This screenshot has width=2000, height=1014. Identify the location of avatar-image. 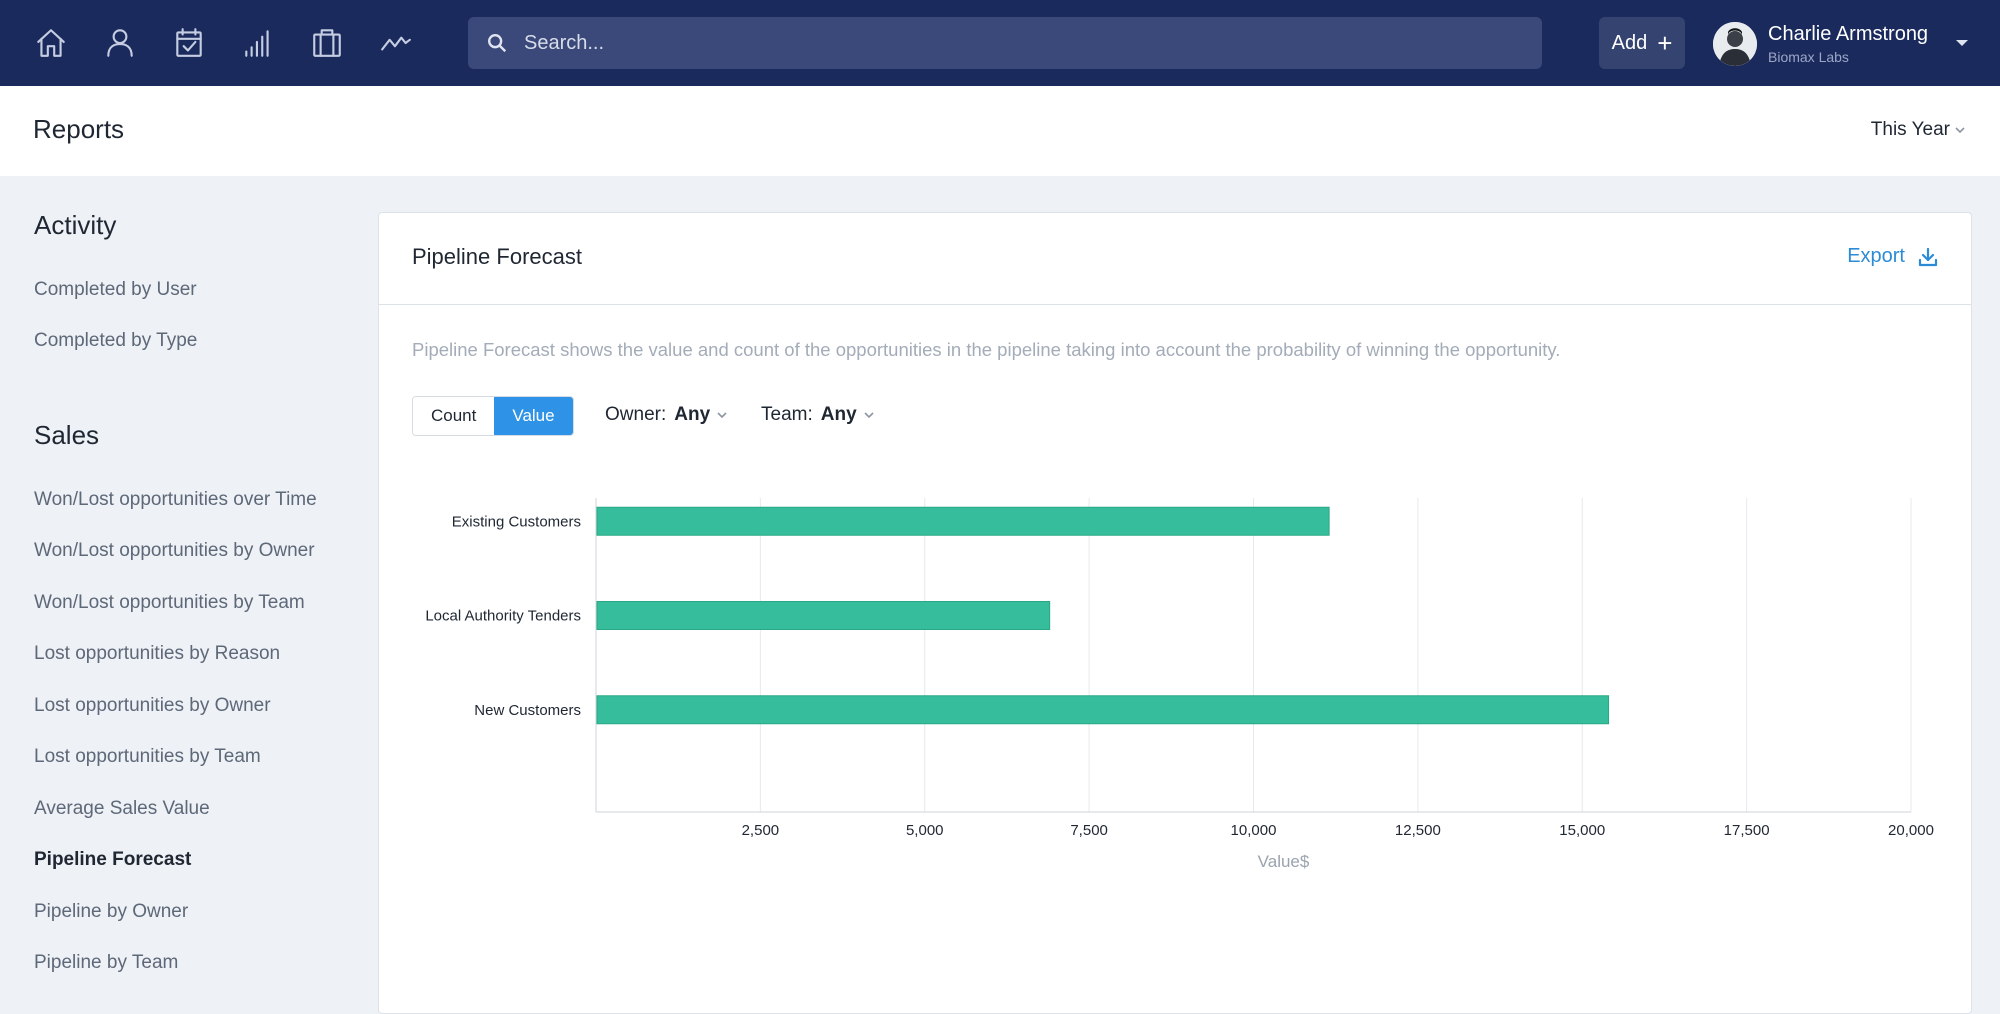
(1735, 44).